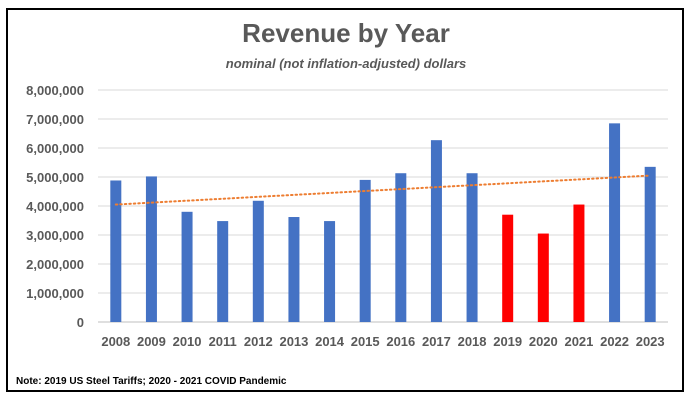 The image size is (692, 394). What do you see at coordinates (472, 341) in the screenshot?
I see `x-tick-label: 2018` at bounding box center [472, 341].